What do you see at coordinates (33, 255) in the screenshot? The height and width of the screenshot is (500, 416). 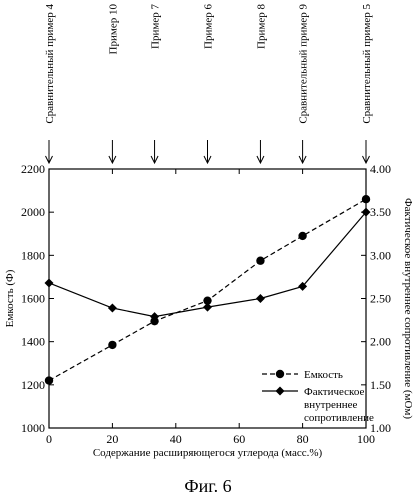 I see `y-tick-label: 1800` at bounding box center [33, 255].